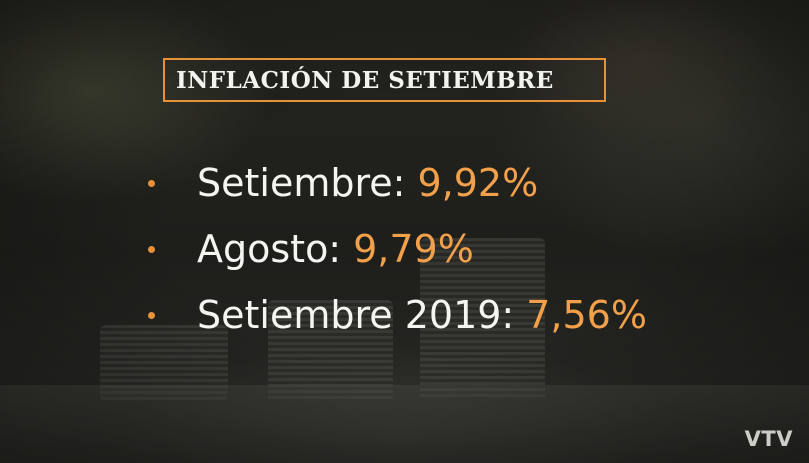 The image size is (809, 463). I want to click on list-item: Setiembre: 9,92%, so click(397, 183).